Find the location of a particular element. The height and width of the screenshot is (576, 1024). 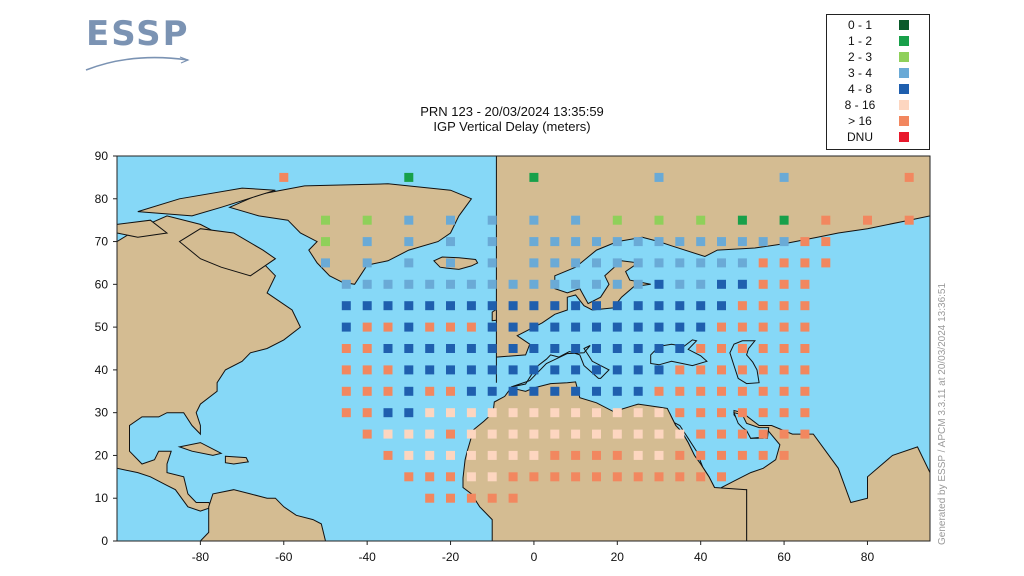

legend-item: > 16 is located at coordinates (878, 121).